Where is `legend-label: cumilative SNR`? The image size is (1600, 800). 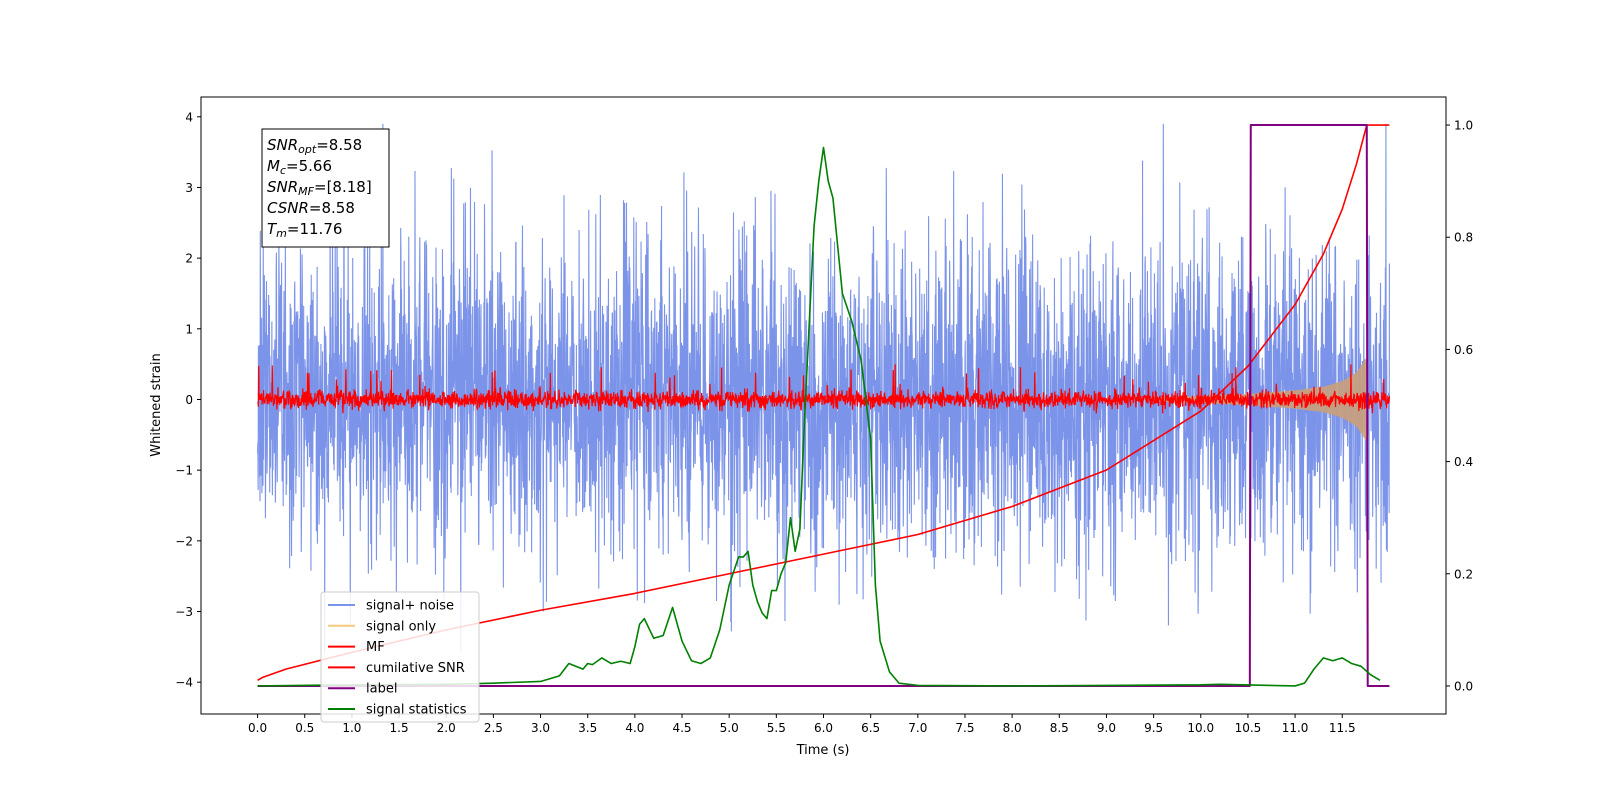 legend-label: cumilative SNR is located at coordinates (415, 668).